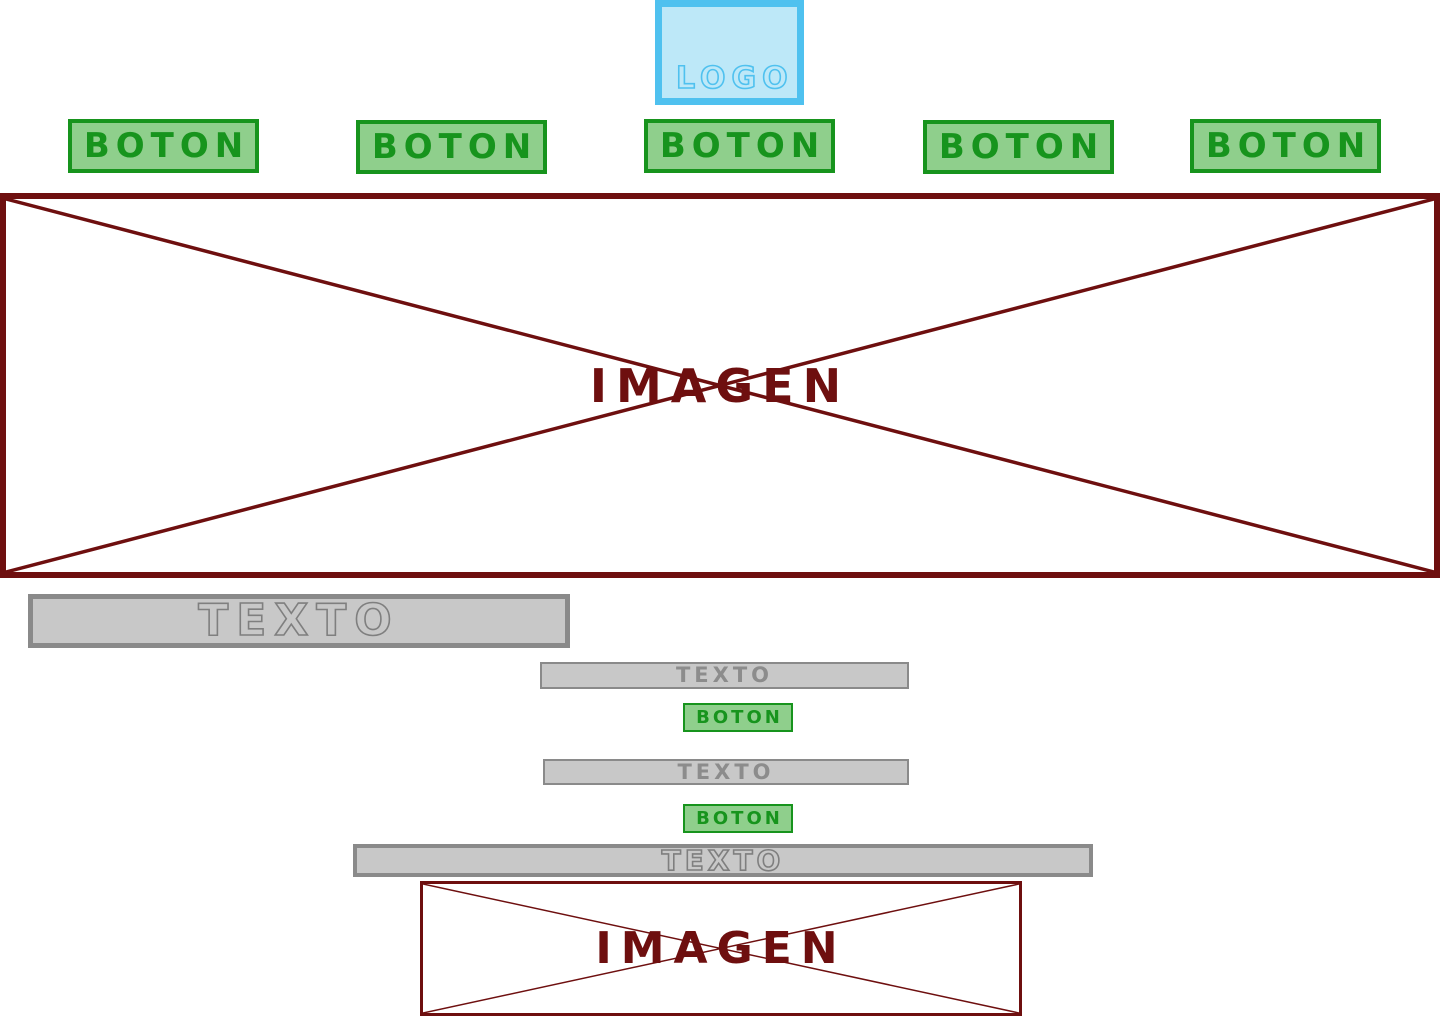 This screenshot has height=1024, width=1440. Describe the element at coordinates (738, 717) in the screenshot. I see `action-button-1: BOTON` at that location.